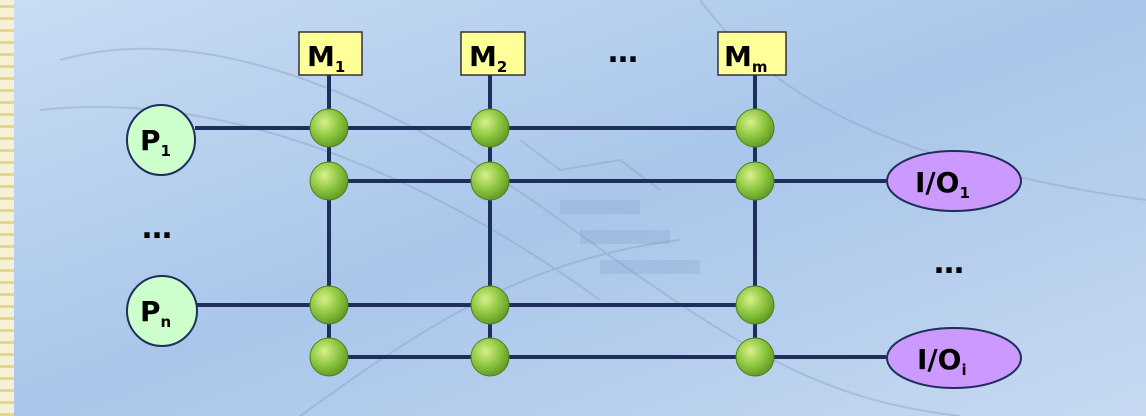  I want to click on memory-subscript: 1, so click(340, 67).